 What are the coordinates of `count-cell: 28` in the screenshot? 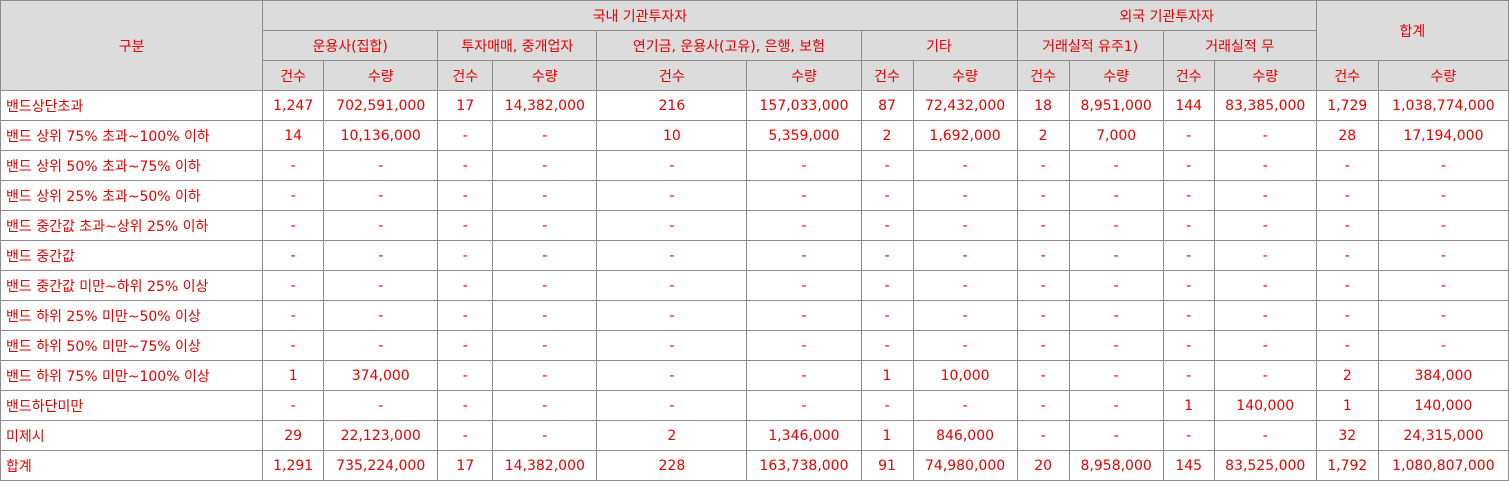 It's located at (1347, 135).